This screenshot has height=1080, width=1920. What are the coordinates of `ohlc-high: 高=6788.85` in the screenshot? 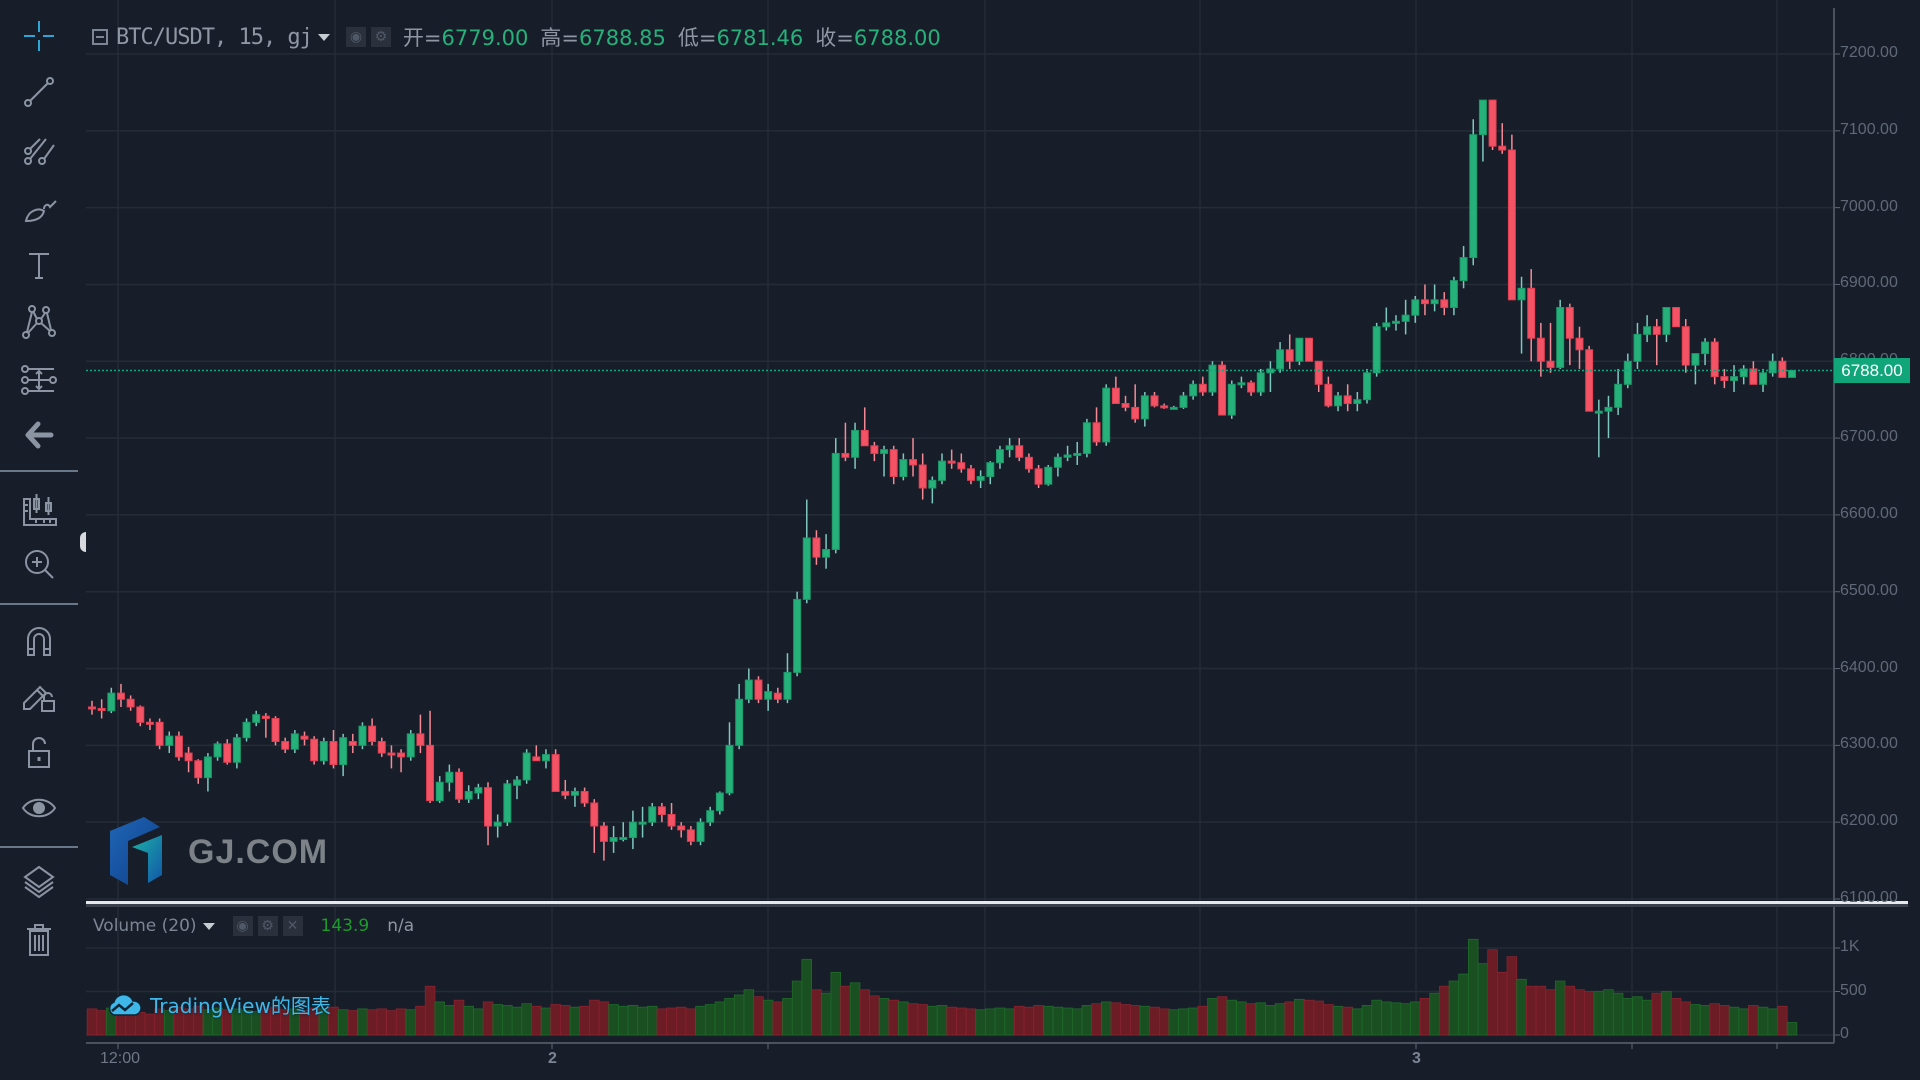 It's located at (603, 38).